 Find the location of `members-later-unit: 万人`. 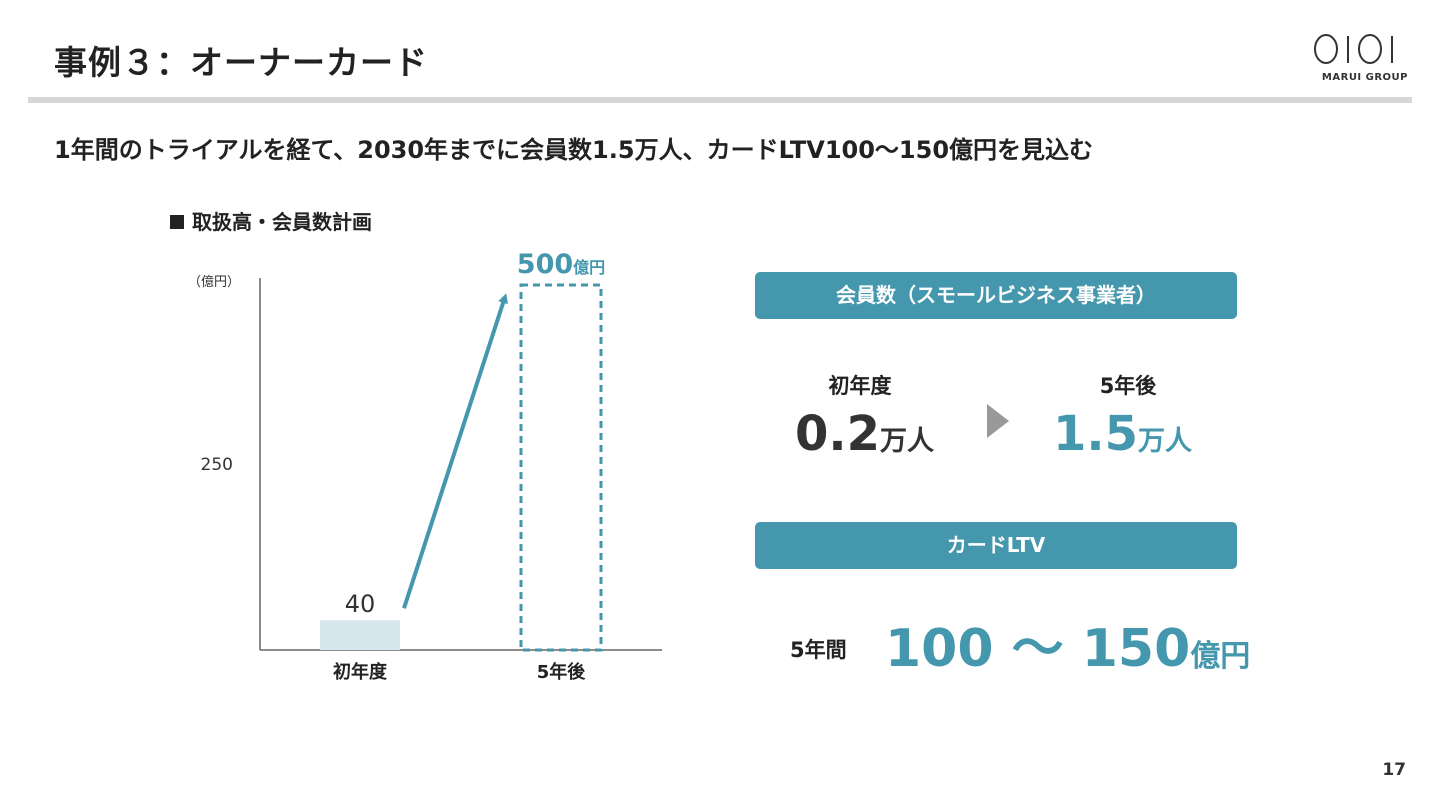

members-later-unit: 万人 is located at coordinates (1165, 441).